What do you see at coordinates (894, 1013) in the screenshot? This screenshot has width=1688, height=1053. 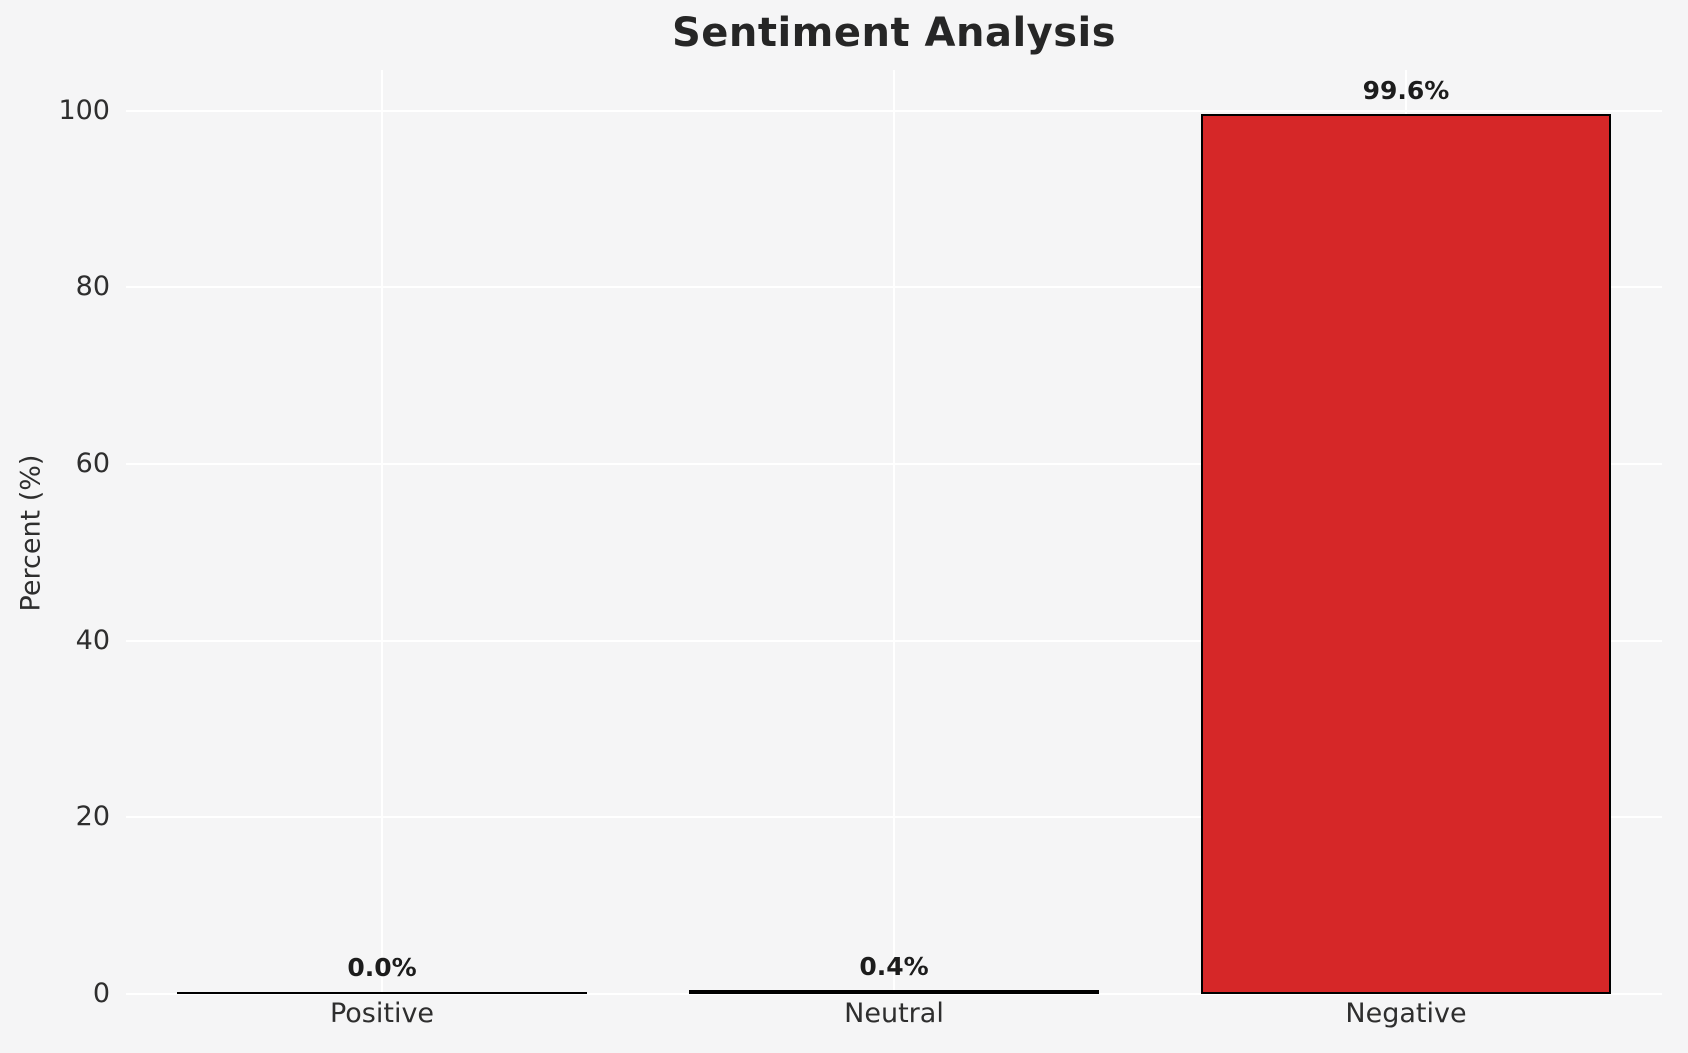 I see `x-tick-label-neutral: Neutral` at bounding box center [894, 1013].